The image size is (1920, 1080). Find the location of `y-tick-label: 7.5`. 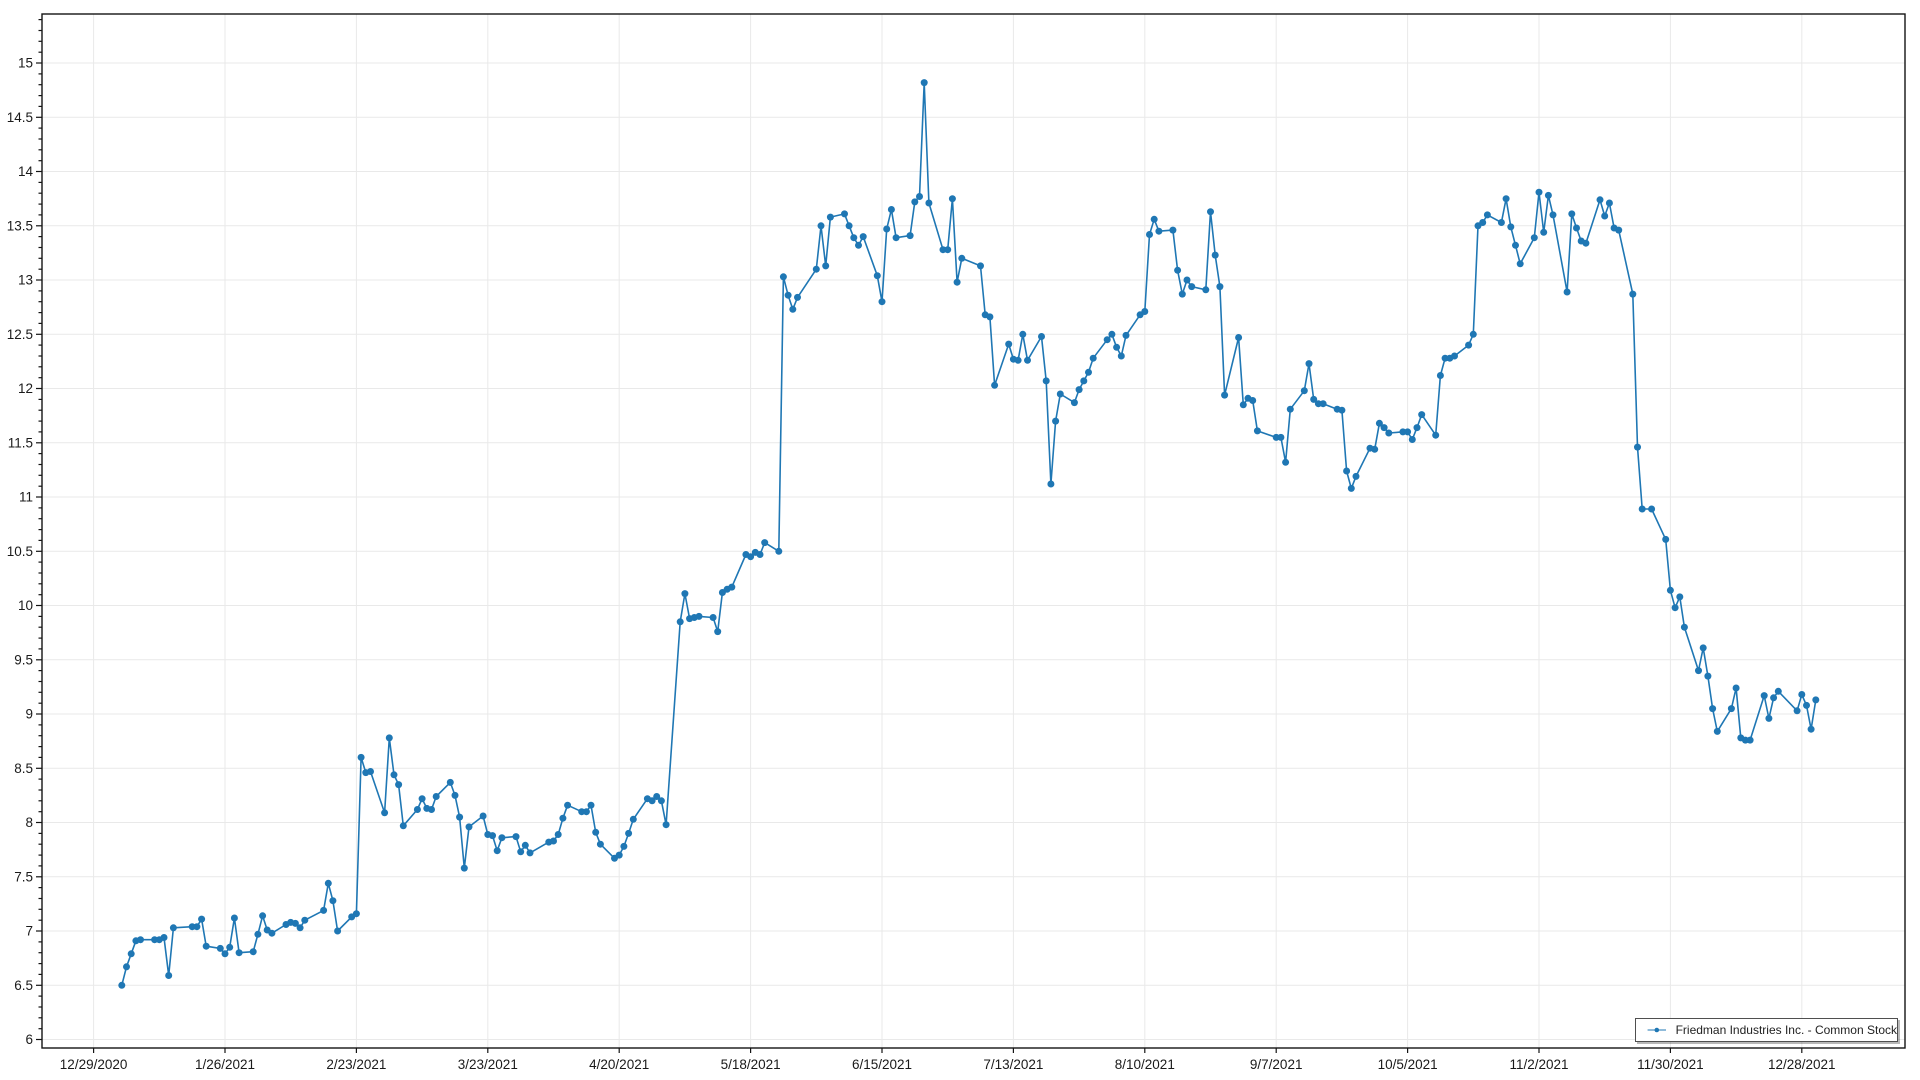

y-tick-label: 7.5 is located at coordinates (23, 876).